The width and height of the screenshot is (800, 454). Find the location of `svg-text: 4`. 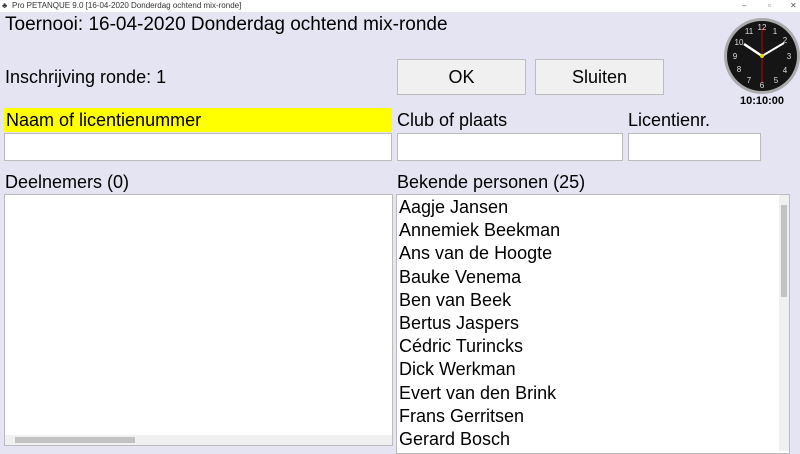

svg-text: 4 is located at coordinates (785, 70).